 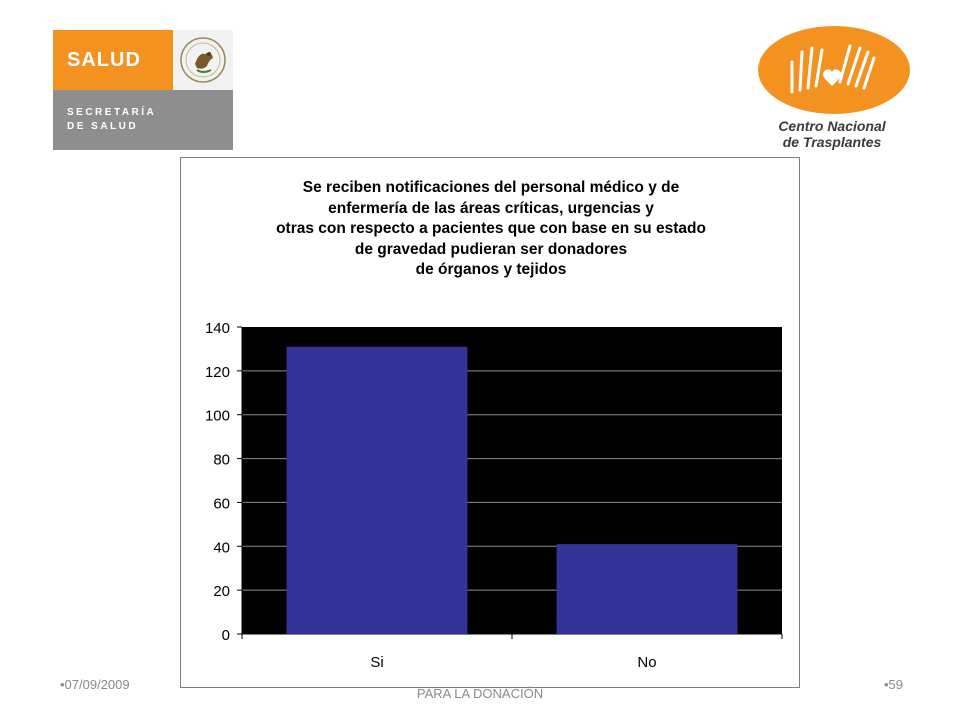 What do you see at coordinates (112, 112) in the screenshot?
I see `salud-logo-subtitle-line1: SECRETARÍA` at bounding box center [112, 112].